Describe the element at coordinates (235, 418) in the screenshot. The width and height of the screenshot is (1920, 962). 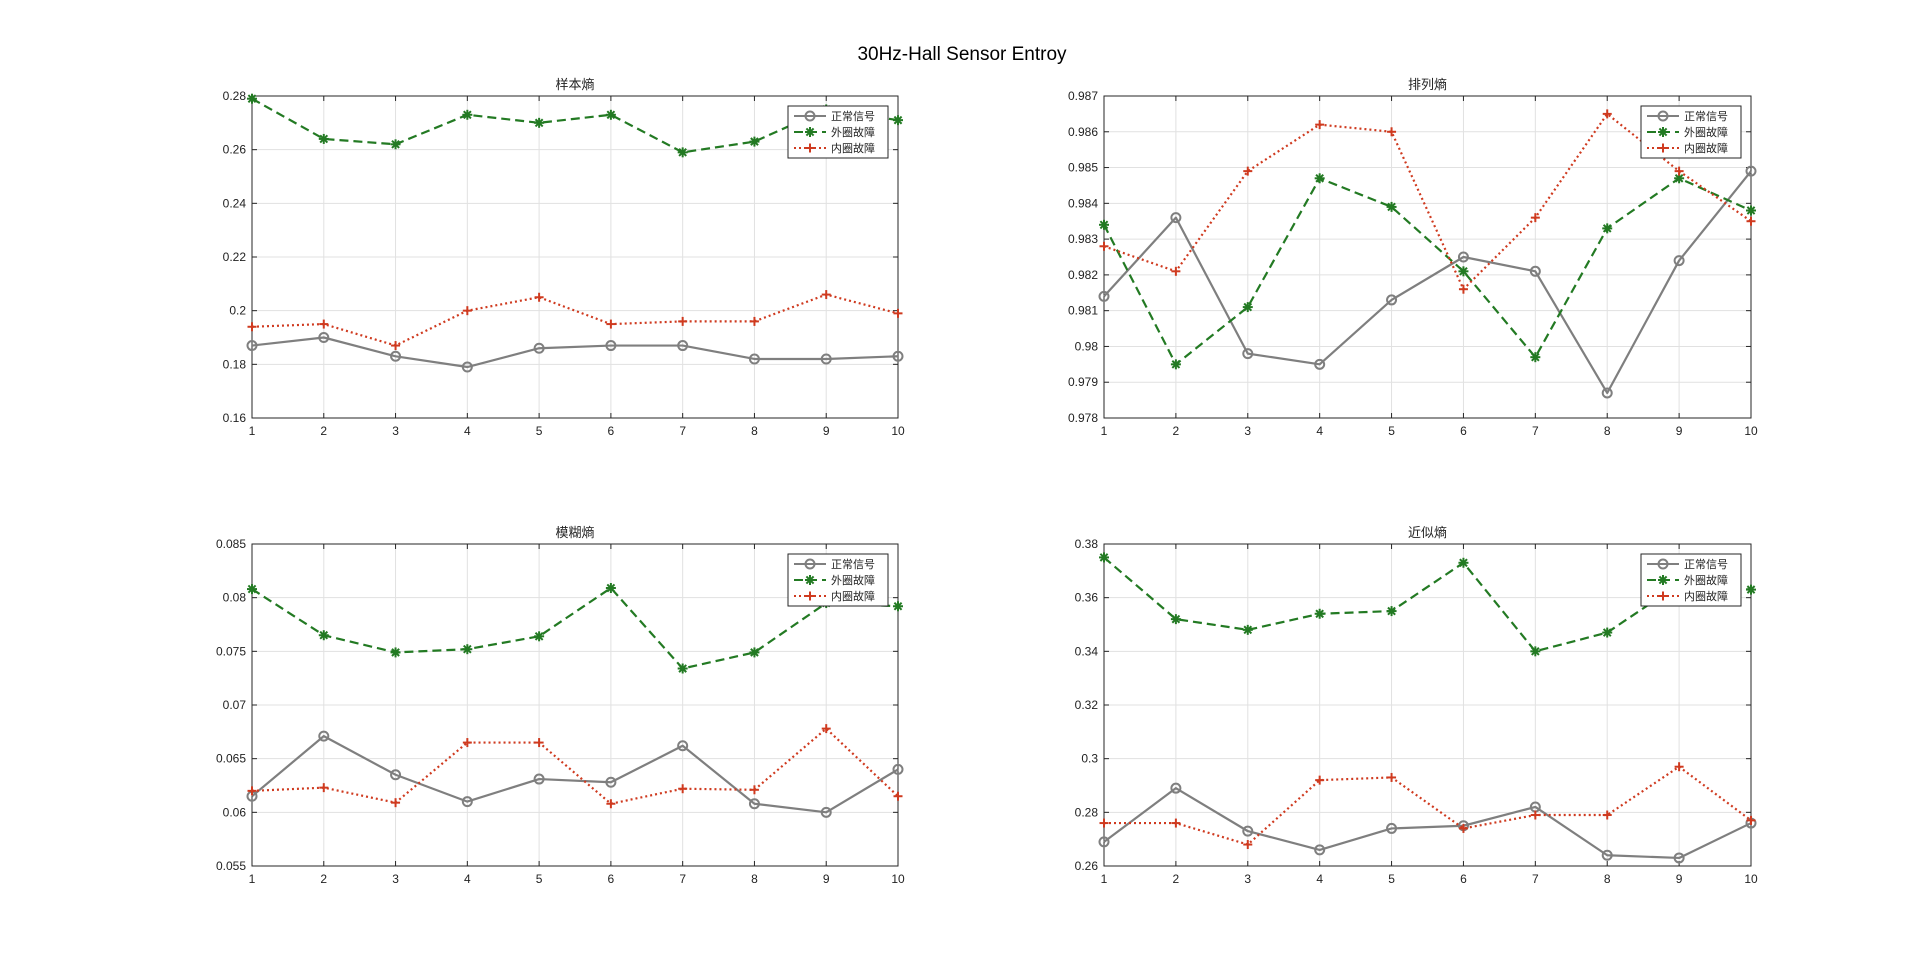
I see `y-tick-label: 0.16` at that location.